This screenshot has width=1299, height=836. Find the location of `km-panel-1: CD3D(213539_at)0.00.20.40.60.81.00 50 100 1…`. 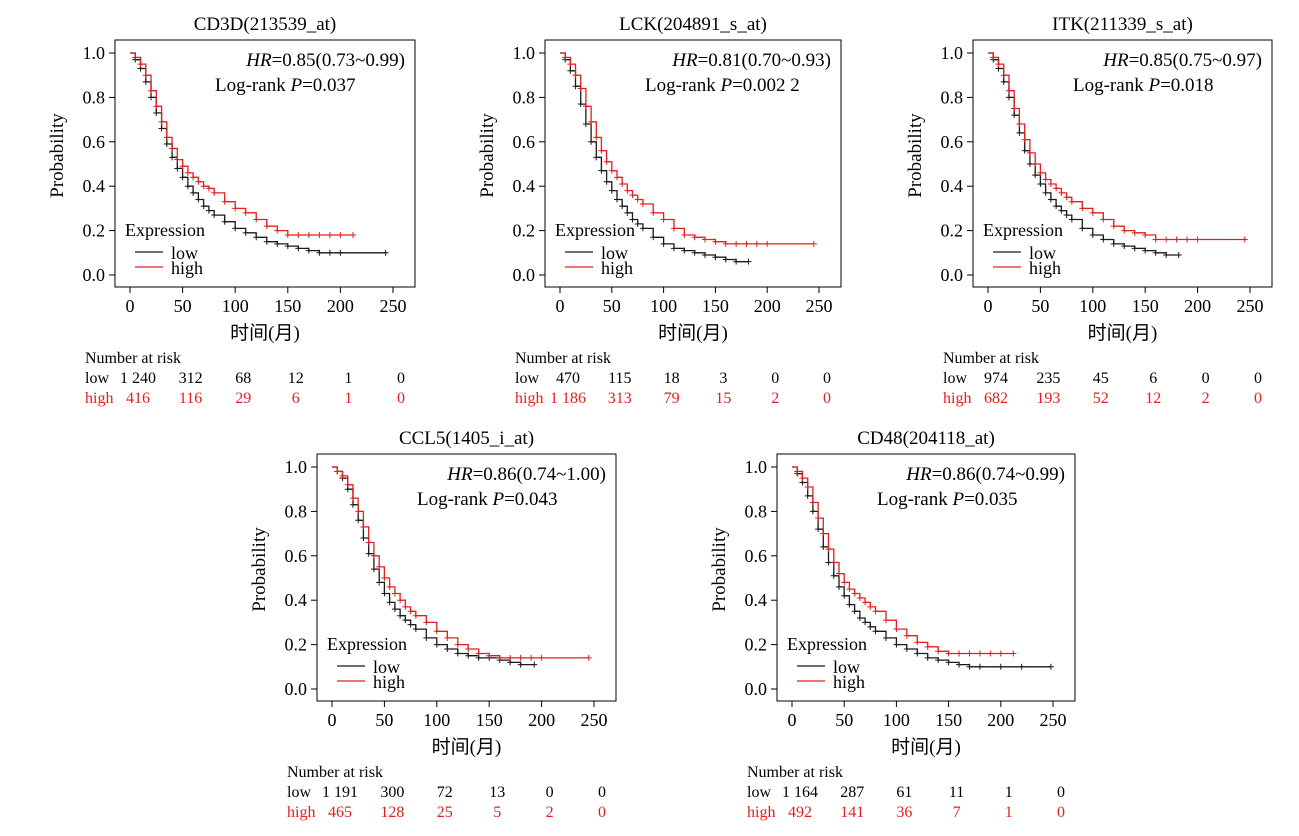

km-panel-1: CD3D(213539_at)0.00.20.40.60.81.00 50 100 1… is located at coordinates (231, 210).